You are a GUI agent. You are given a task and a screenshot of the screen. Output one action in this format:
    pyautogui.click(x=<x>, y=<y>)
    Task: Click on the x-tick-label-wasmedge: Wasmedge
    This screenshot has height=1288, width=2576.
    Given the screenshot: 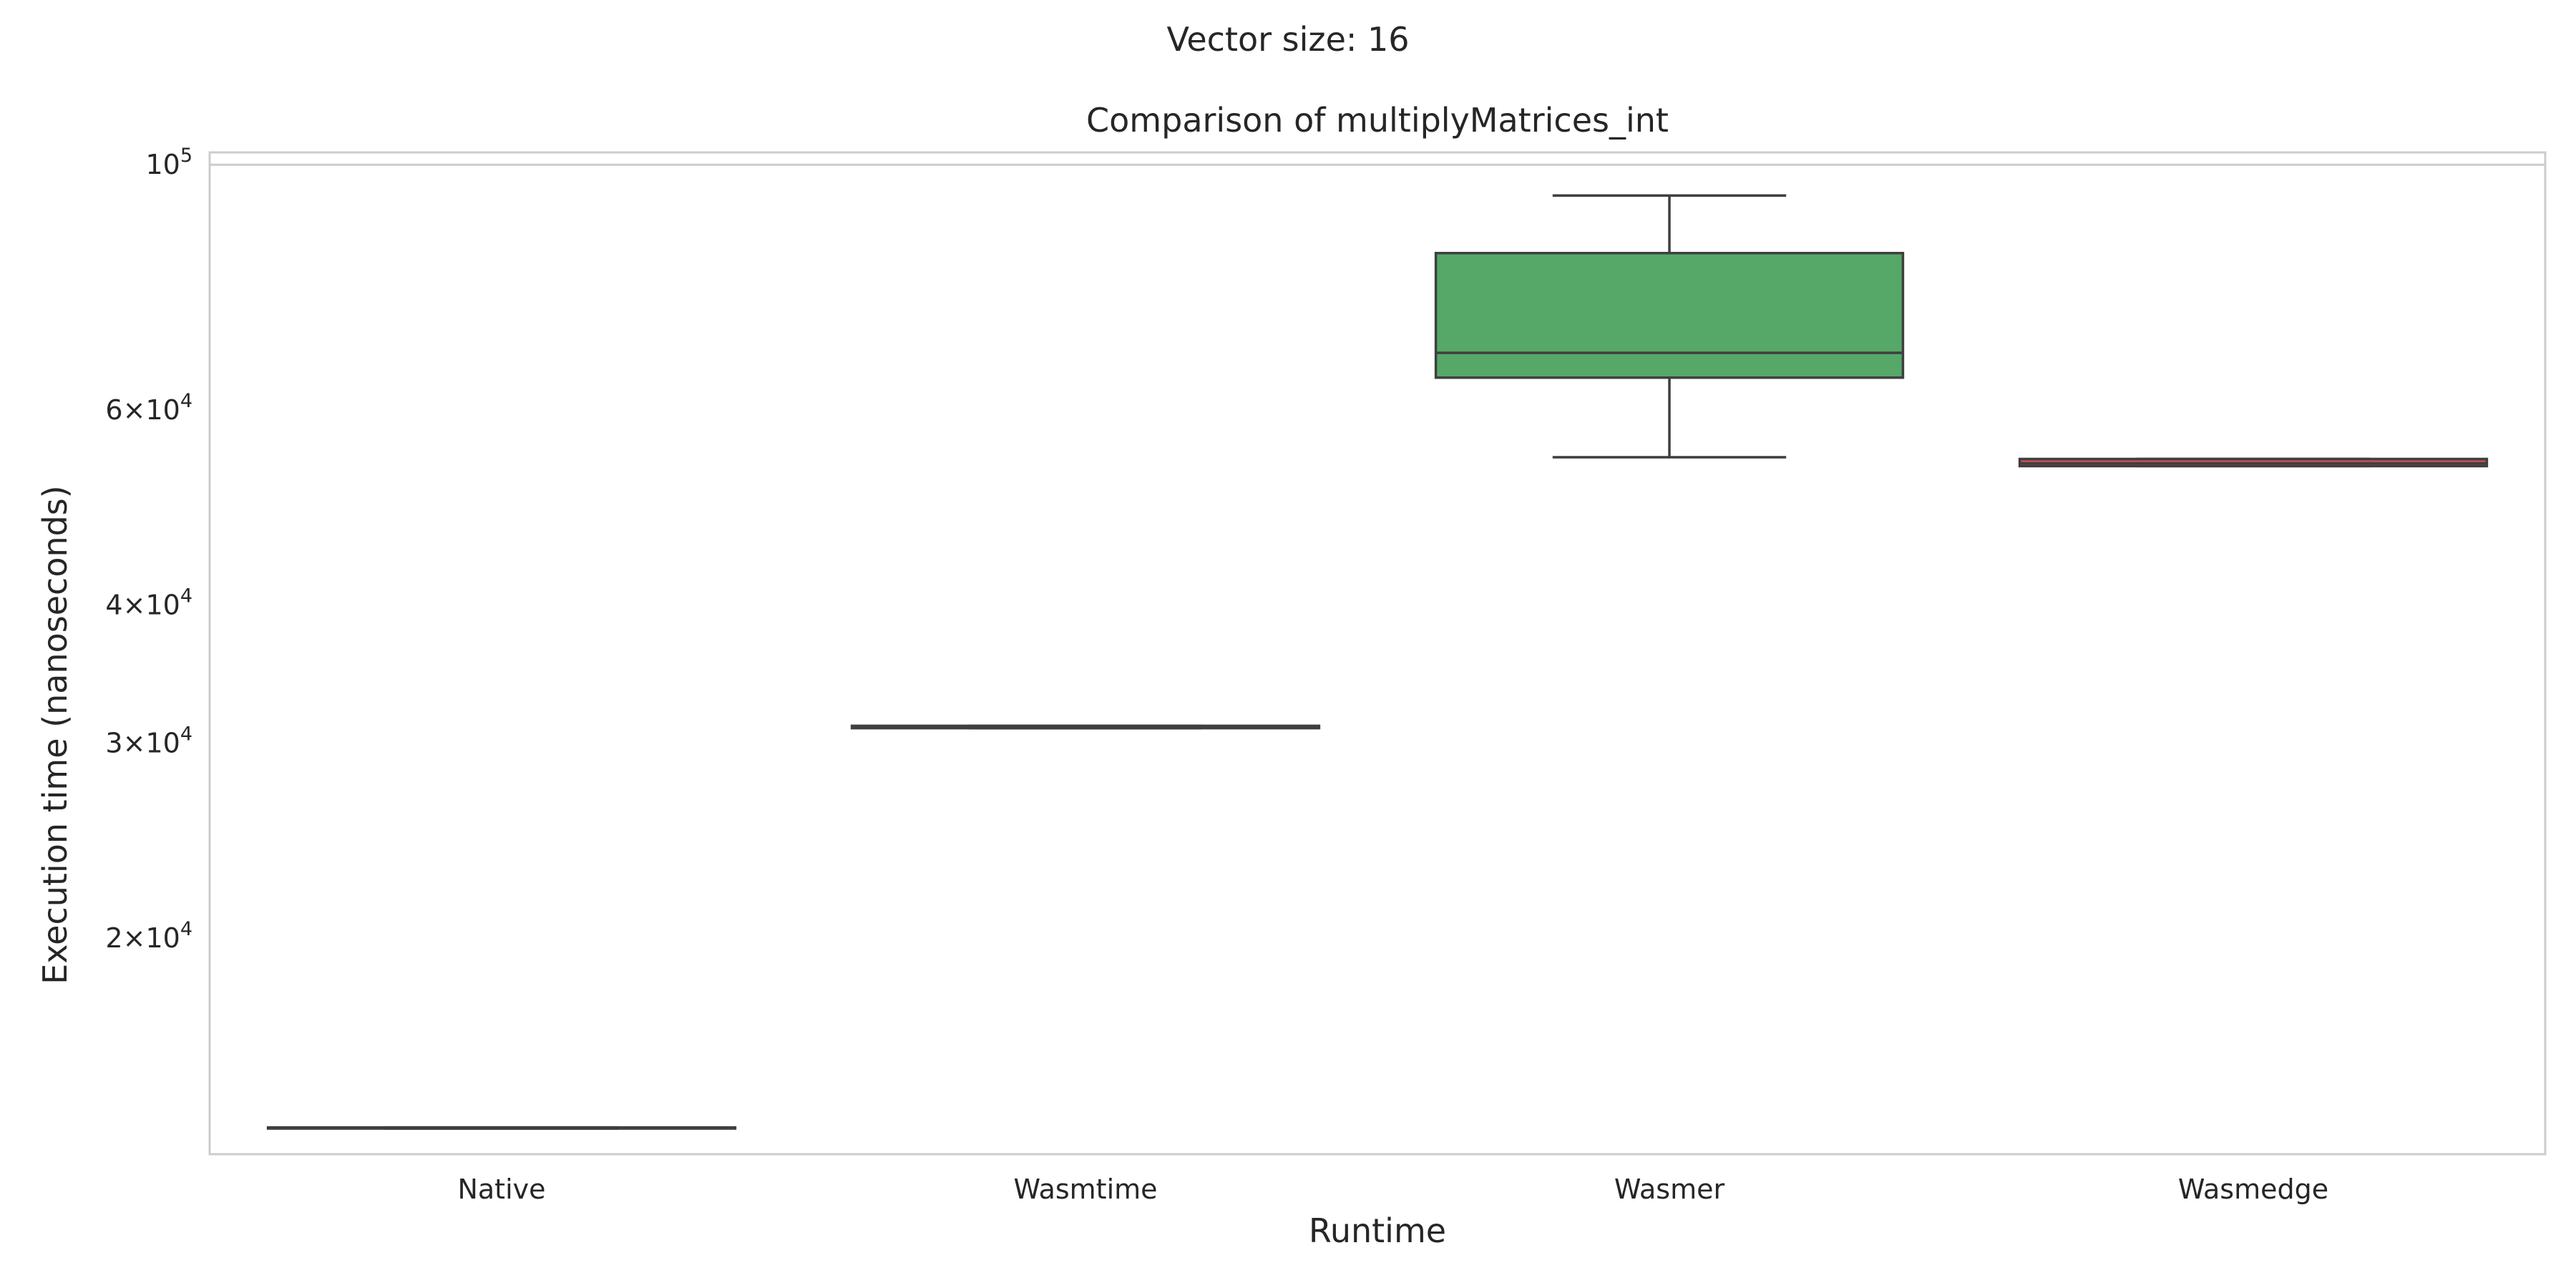 What is the action you would take?
    pyautogui.click(x=2253, y=1189)
    